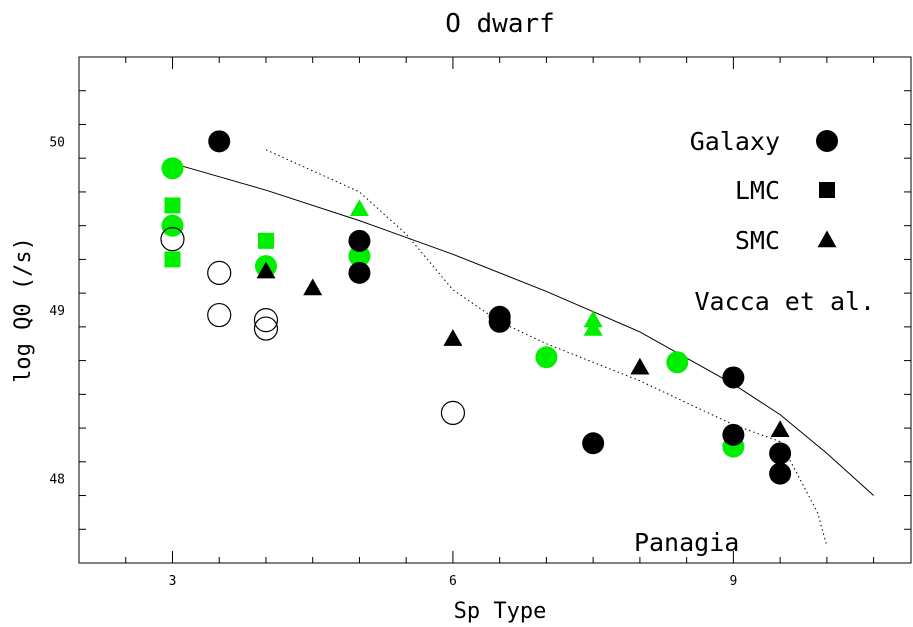  I want to click on legend-triangle-icon, so click(827, 239).